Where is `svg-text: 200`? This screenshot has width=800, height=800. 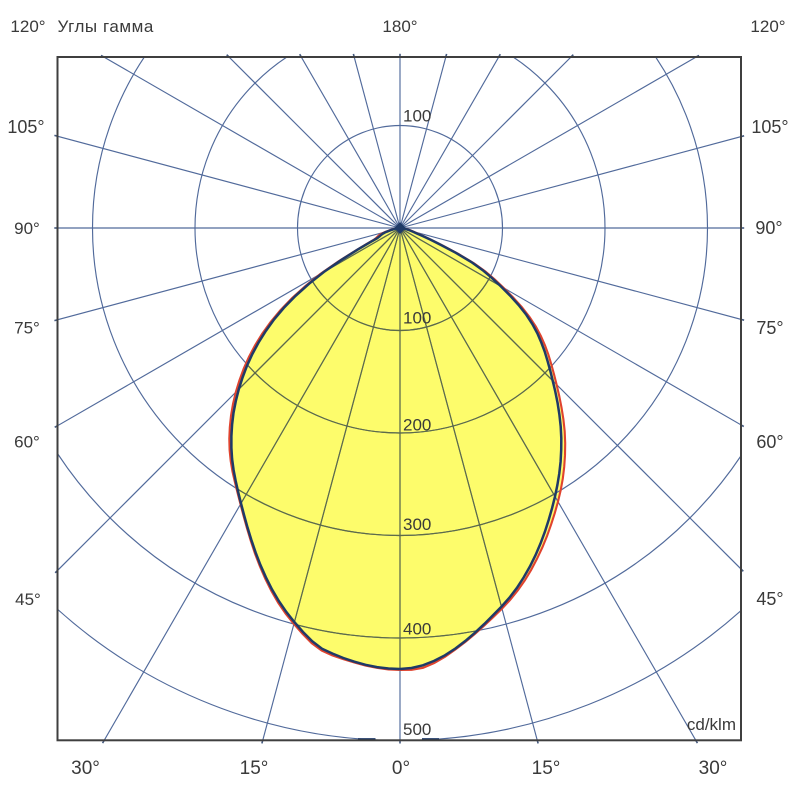
svg-text: 200 is located at coordinates (417, 425).